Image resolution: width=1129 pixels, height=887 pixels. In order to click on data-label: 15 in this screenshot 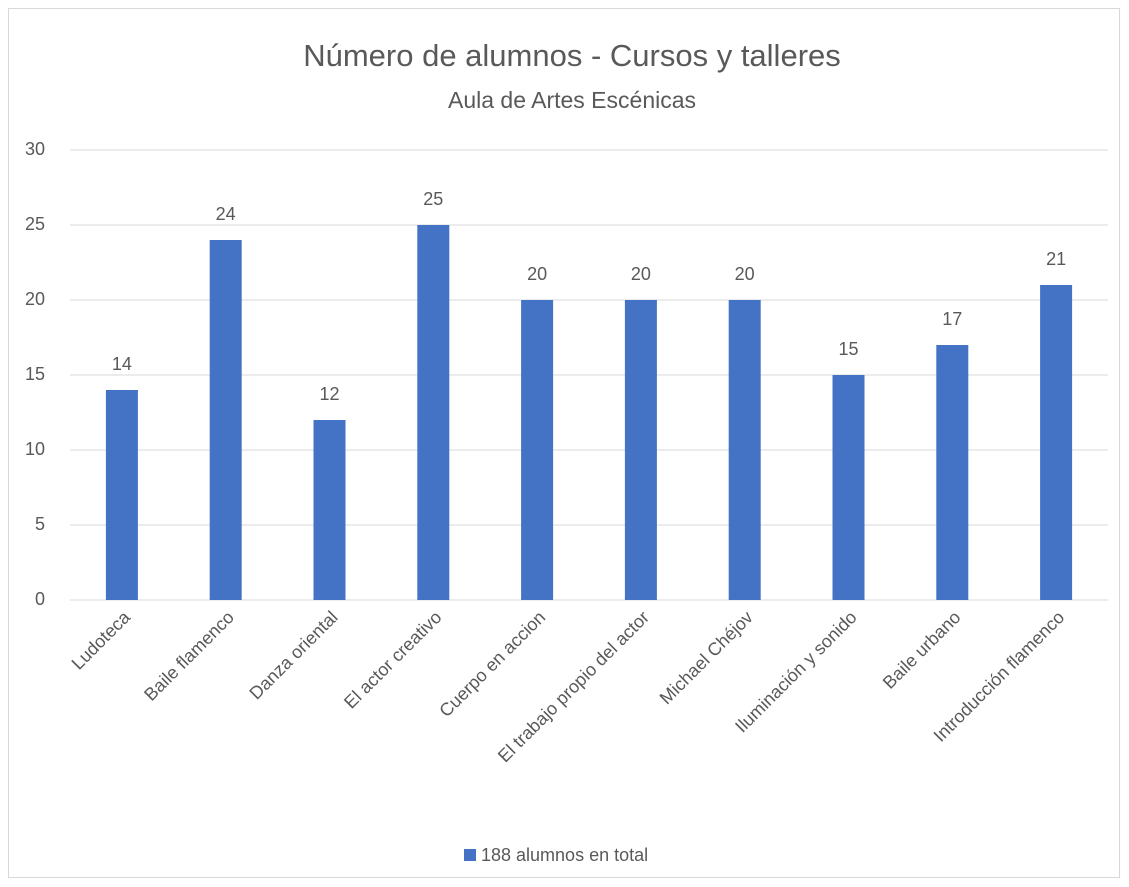, I will do `click(848, 349)`.